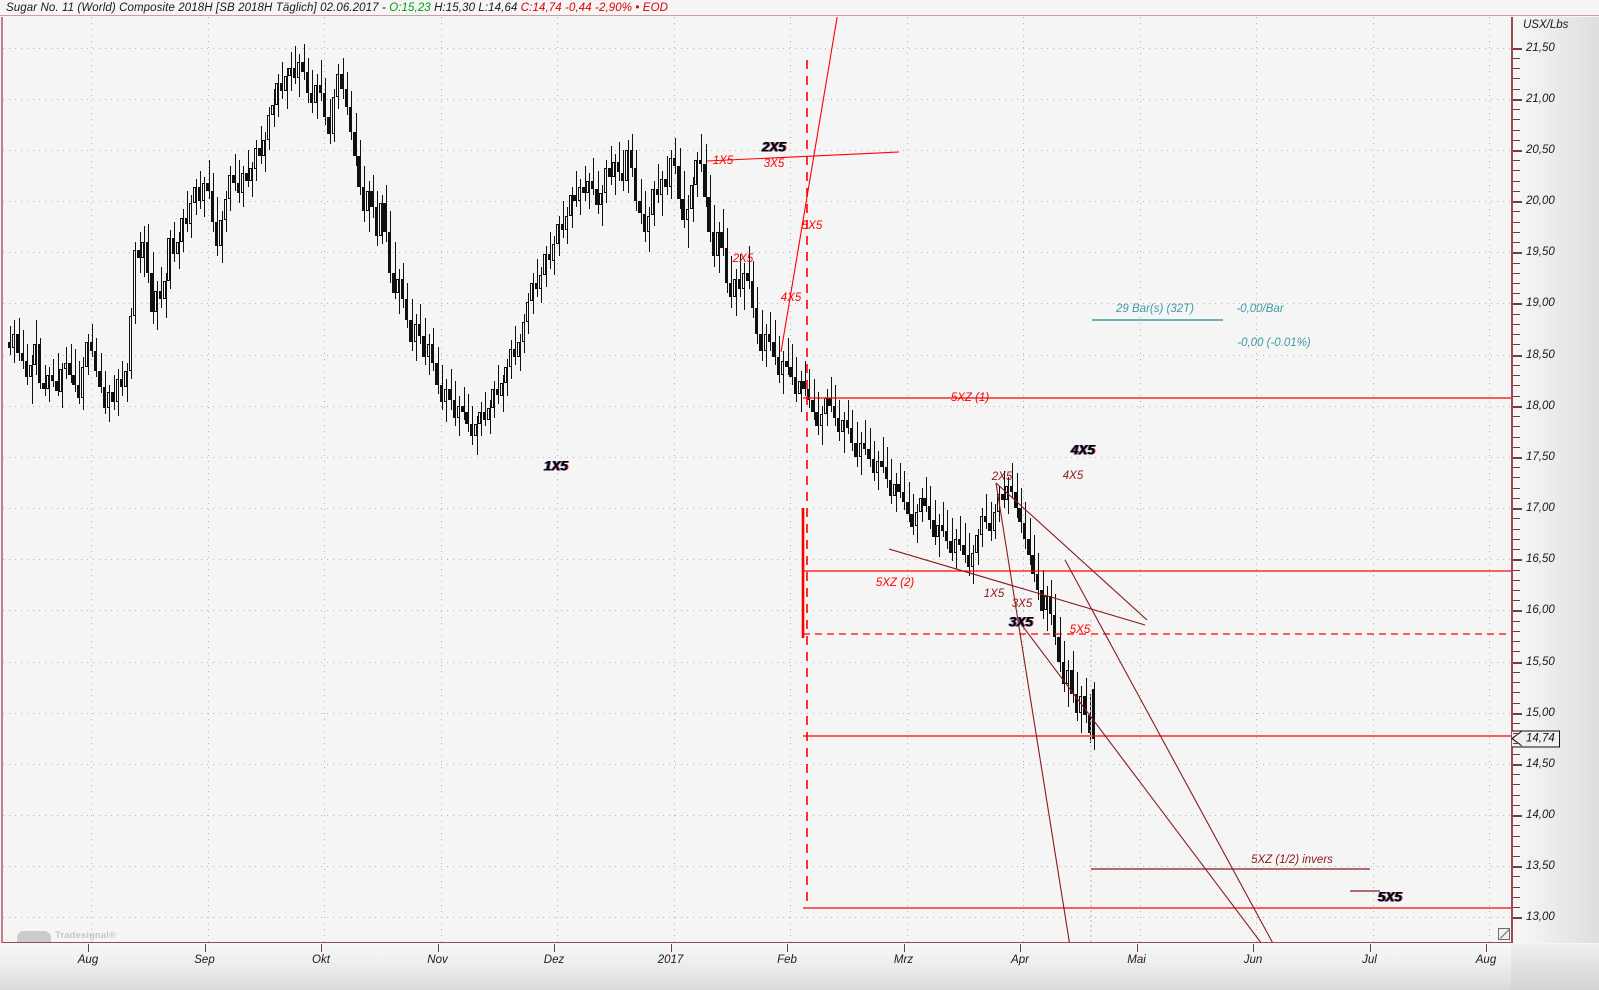  What do you see at coordinates (1540, 559) in the screenshot?
I see `price-axis-label: 16,50` at bounding box center [1540, 559].